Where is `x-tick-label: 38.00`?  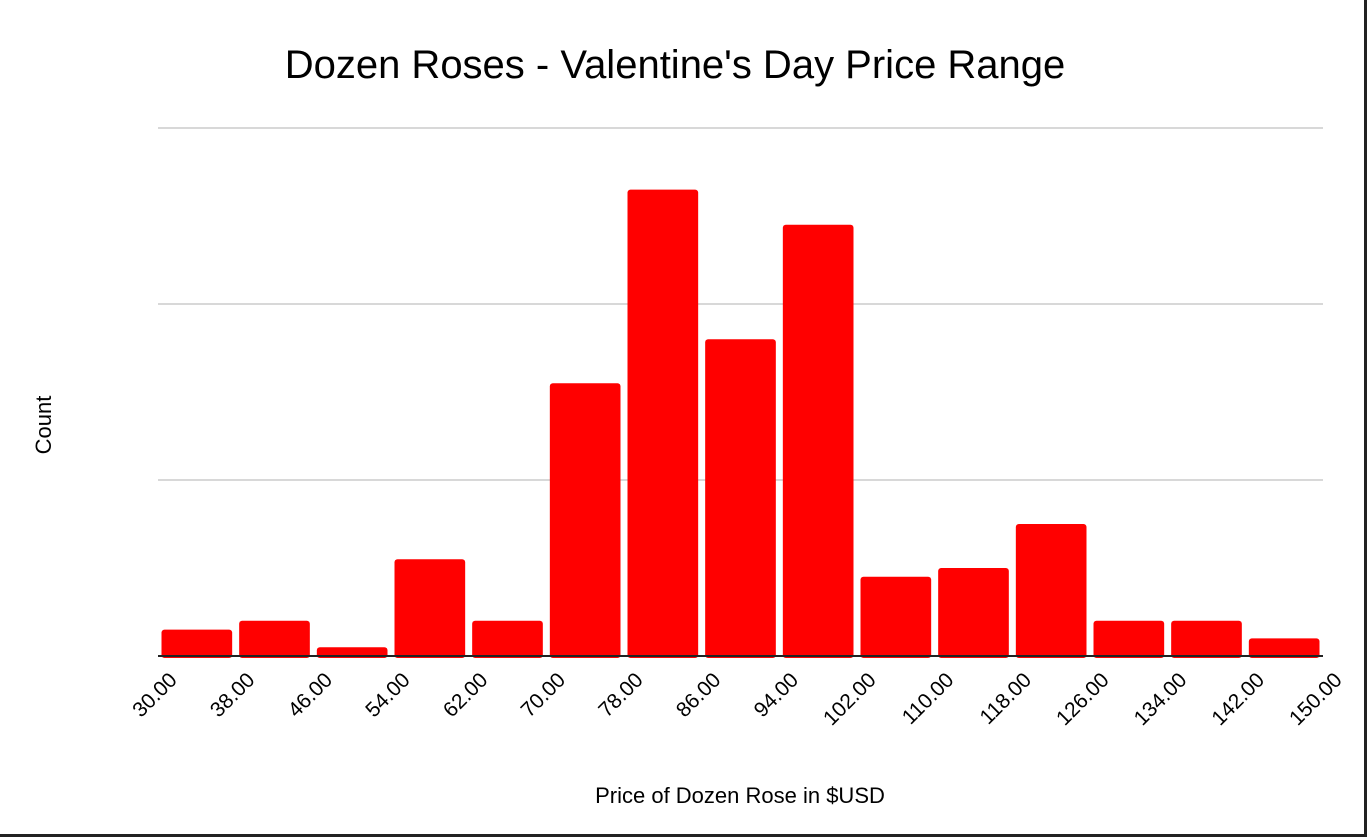
x-tick-label: 38.00 is located at coordinates (232, 694).